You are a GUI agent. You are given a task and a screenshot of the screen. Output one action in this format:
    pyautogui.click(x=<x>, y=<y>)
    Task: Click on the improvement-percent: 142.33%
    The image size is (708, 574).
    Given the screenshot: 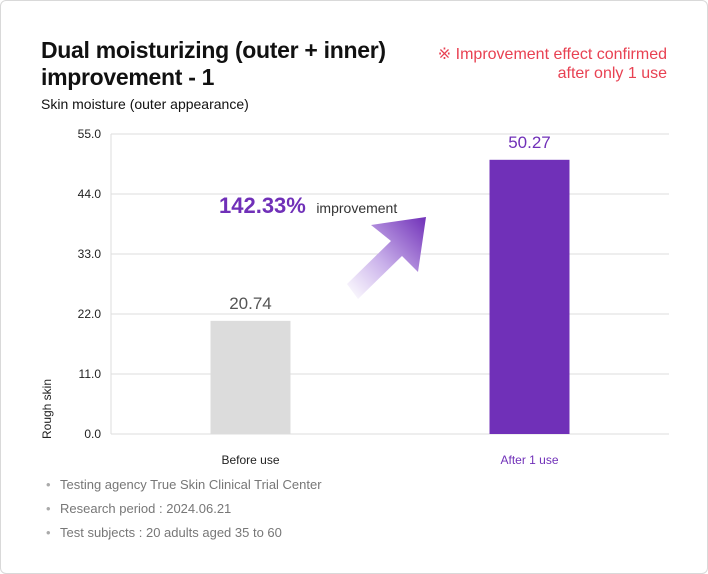 What is the action you would take?
    pyautogui.click(x=262, y=205)
    